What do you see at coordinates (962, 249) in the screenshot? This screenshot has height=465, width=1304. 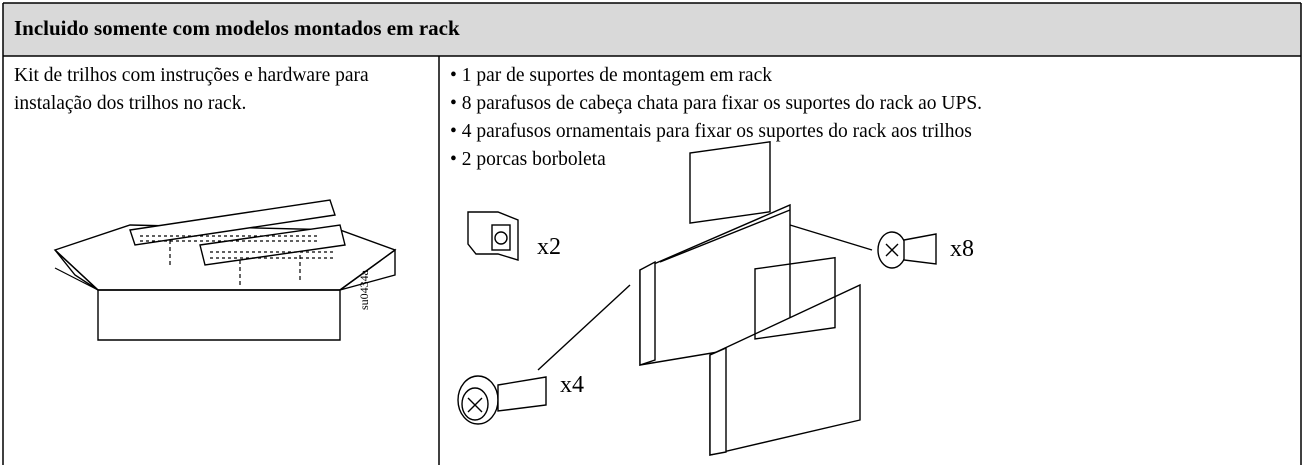 I see `qty-label: x8` at bounding box center [962, 249].